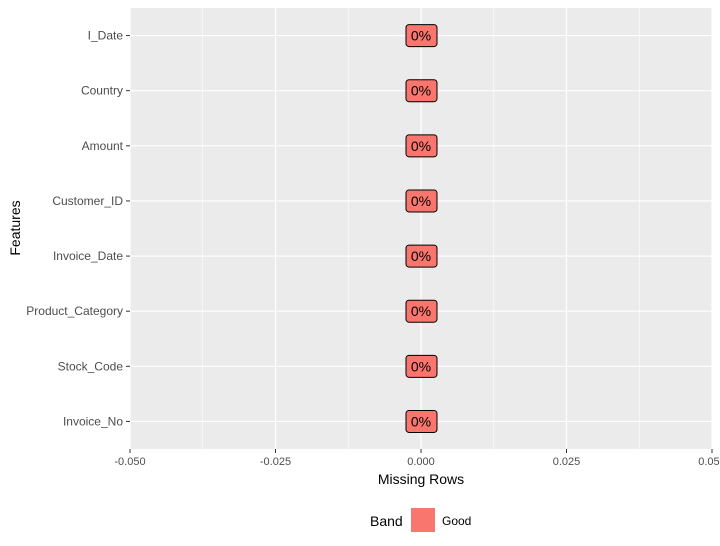 The height and width of the screenshot is (546, 720). Describe the element at coordinates (93, 421) in the screenshot. I see `y-tick-label: Invoice_No` at that location.